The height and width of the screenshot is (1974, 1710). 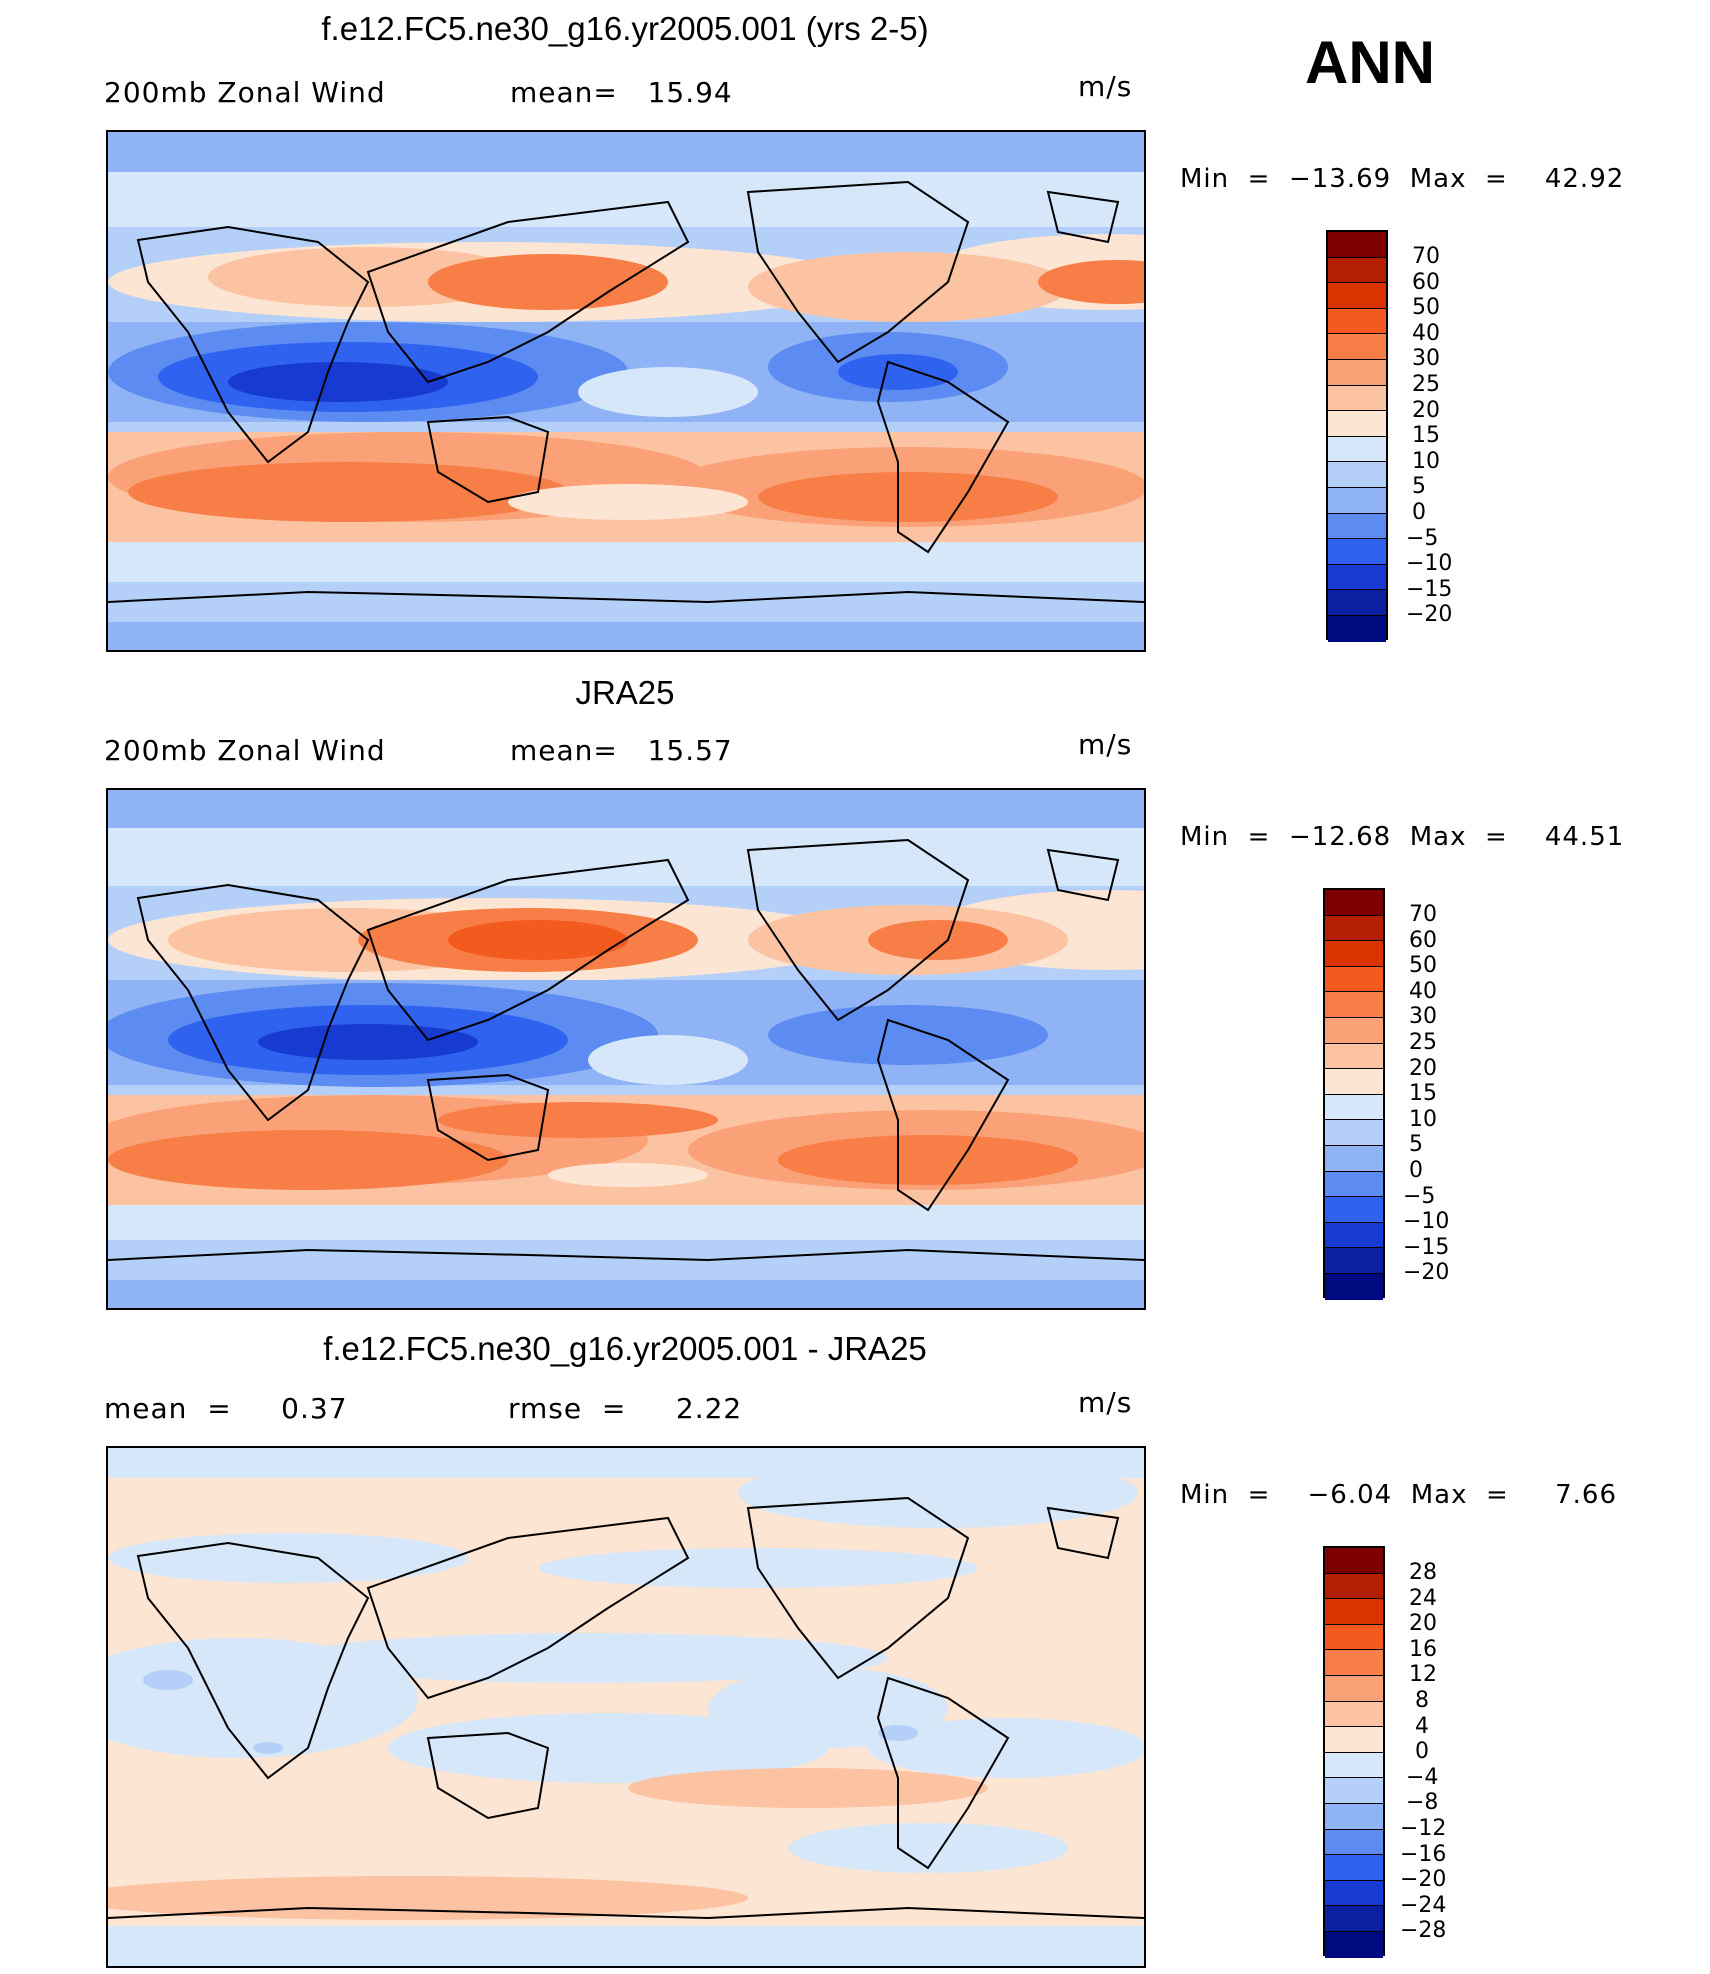 I want to click on season-label: ANN, so click(x=1370, y=62).